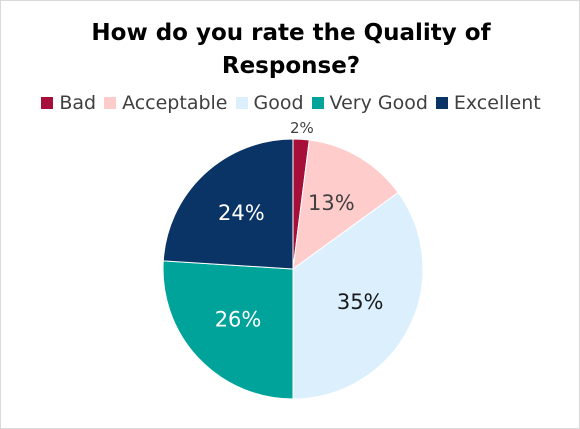 The width and height of the screenshot is (580, 429). Describe the element at coordinates (302, 128) in the screenshot. I see `data-label-bad: 2%` at that location.